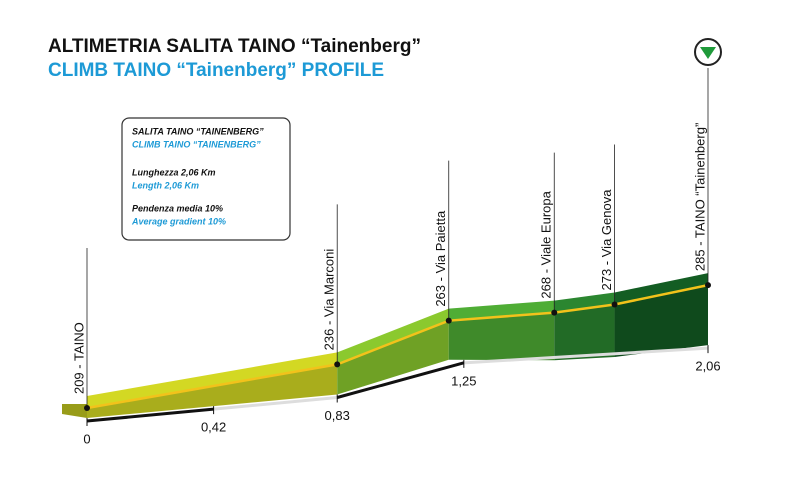  Describe the element at coordinates (329, 300) in the screenshot. I see `point-label: 236 - Via Marconi` at that location.